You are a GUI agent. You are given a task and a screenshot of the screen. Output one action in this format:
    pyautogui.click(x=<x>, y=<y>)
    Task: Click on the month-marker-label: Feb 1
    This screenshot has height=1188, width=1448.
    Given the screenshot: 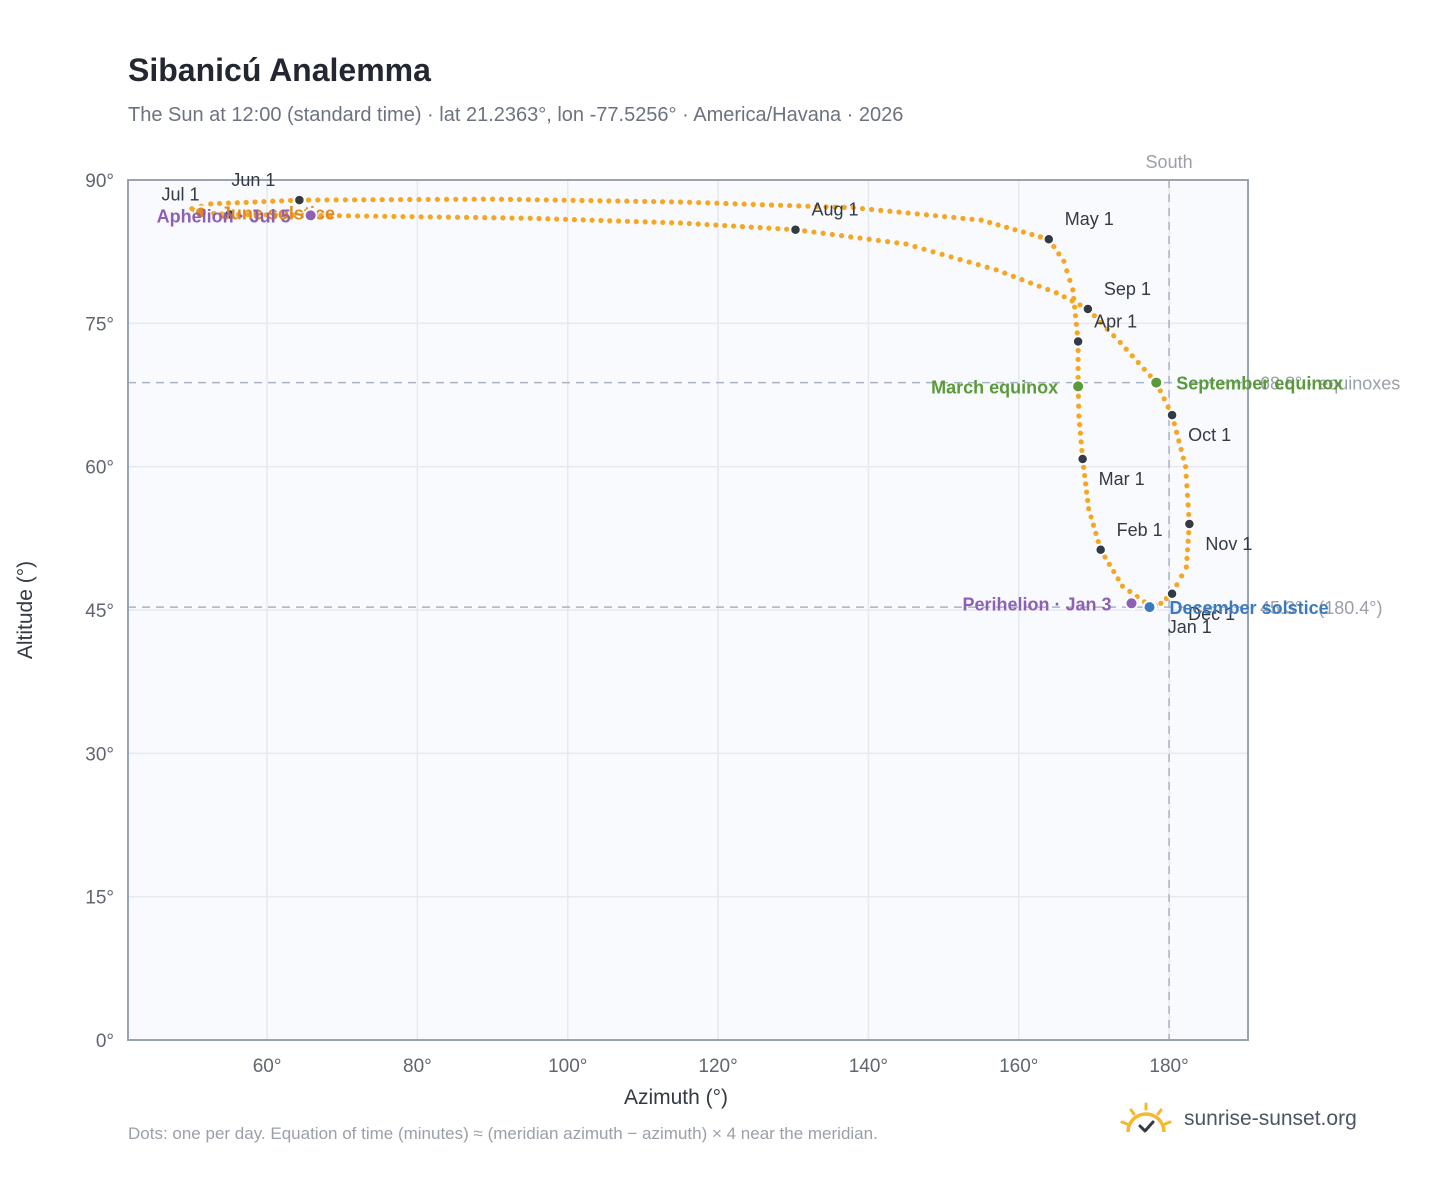 What is the action you would take?
    pyautogui.click(x=1140, y=530)
    